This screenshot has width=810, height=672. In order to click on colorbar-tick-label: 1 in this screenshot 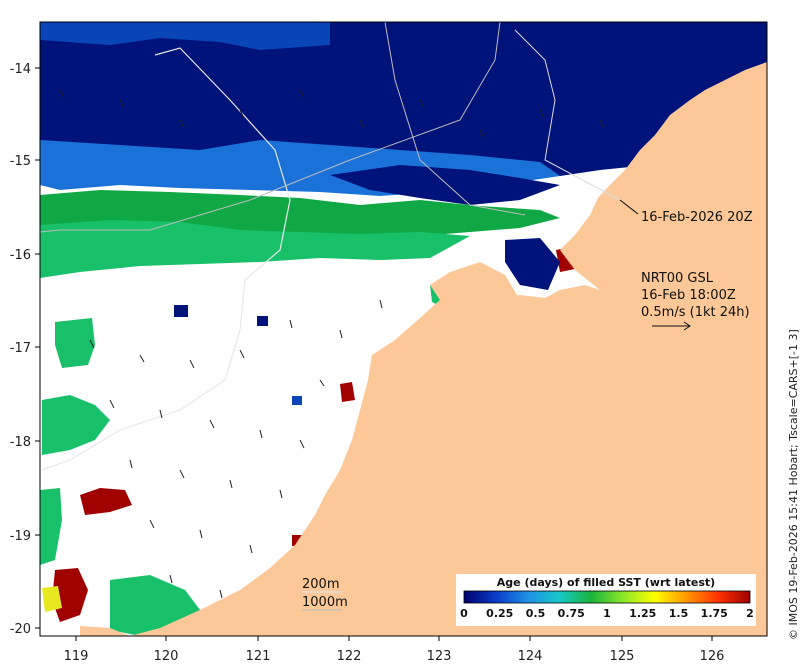, I will do `click(607, 613)`.